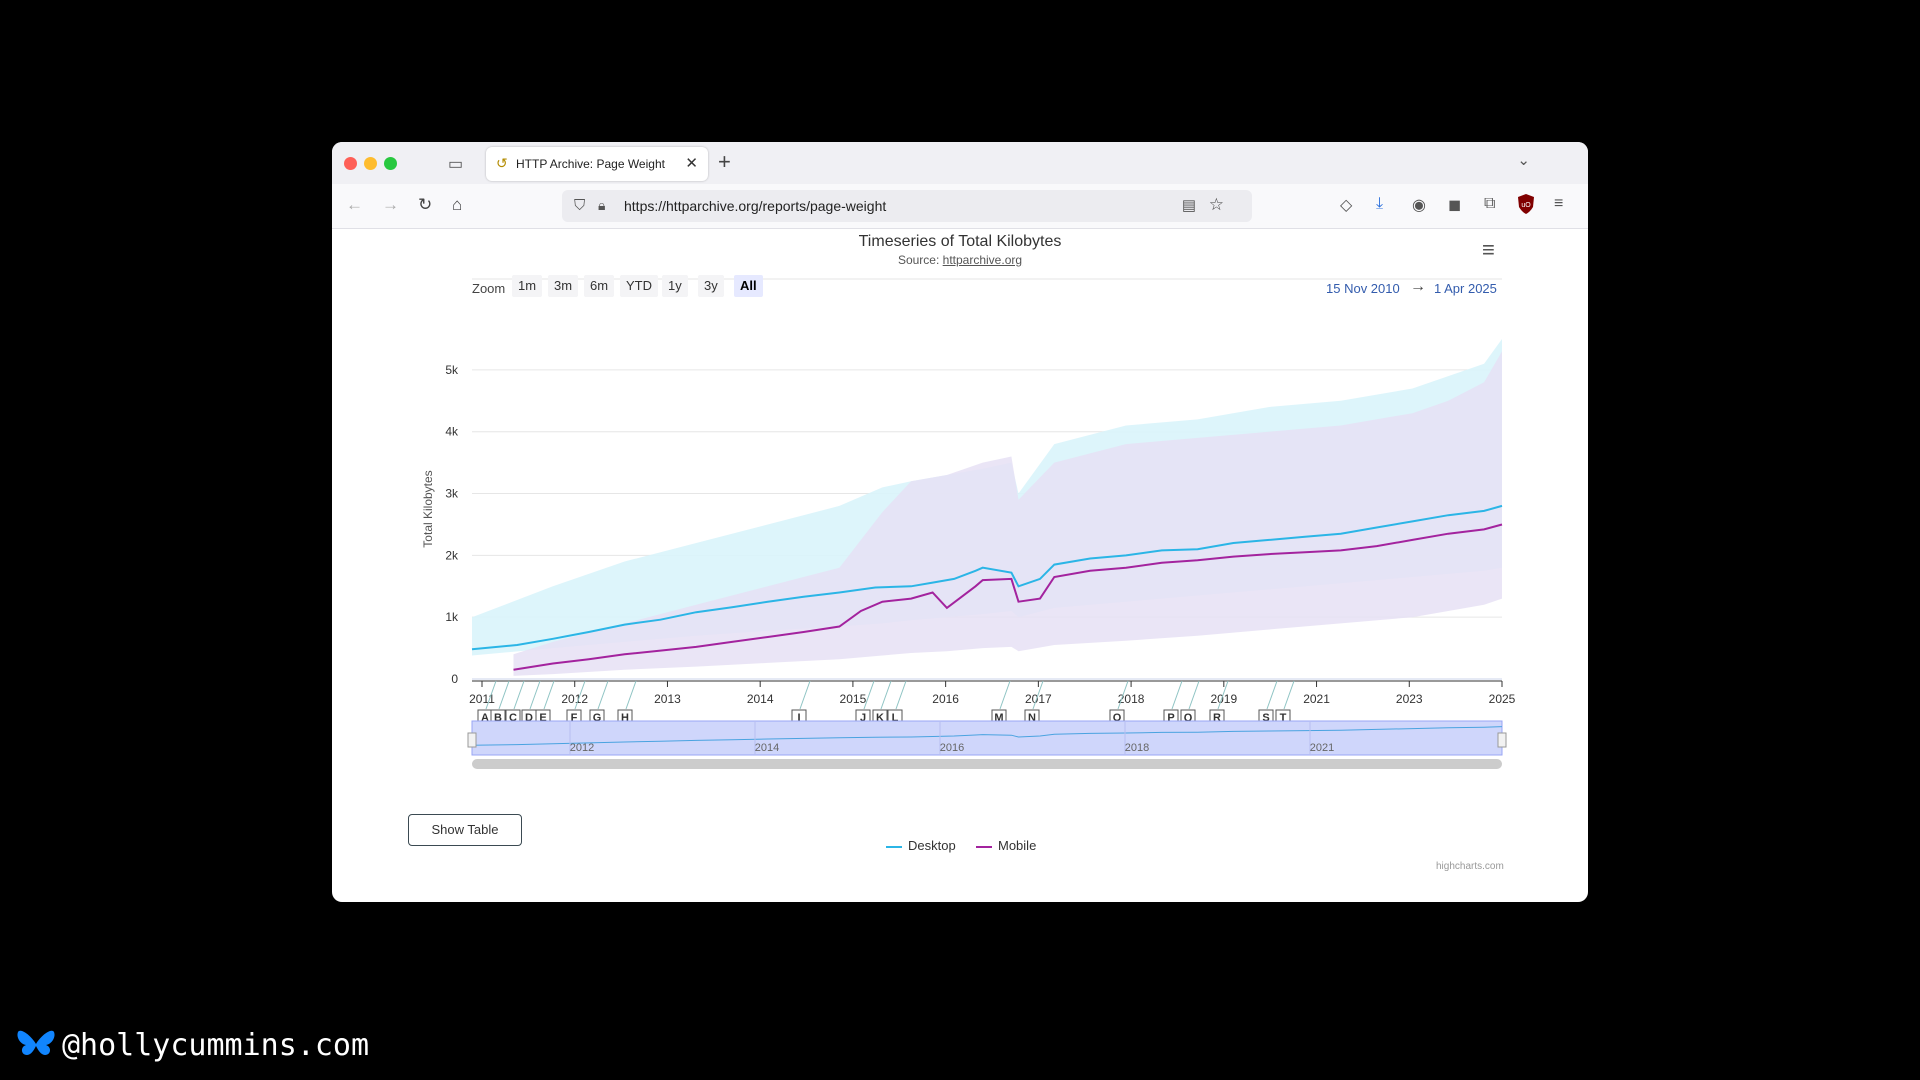  Describe the element at coordinates (602, 205) in the screenshot. I see `lock-icon: 🔒︎` at that location.